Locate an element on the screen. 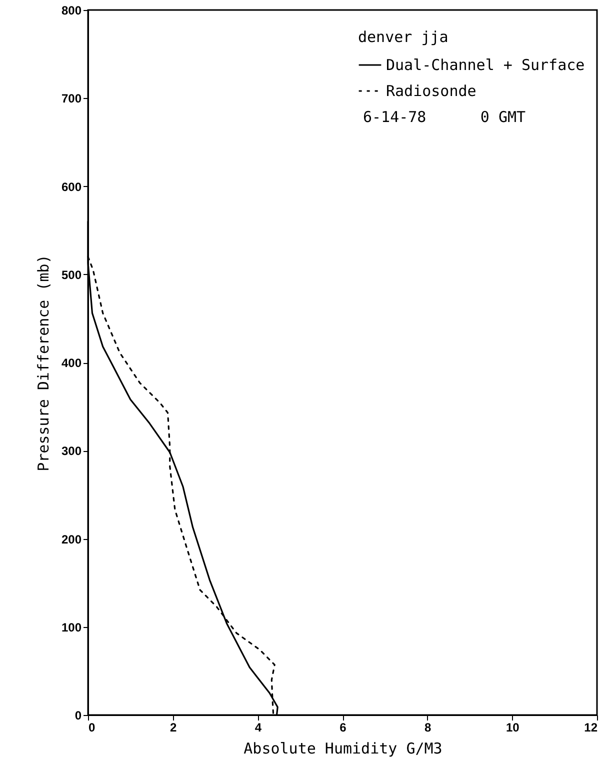 This screenshot has height=775, width=602. x-tick-label: 12 is located at coordinates (591, 727).